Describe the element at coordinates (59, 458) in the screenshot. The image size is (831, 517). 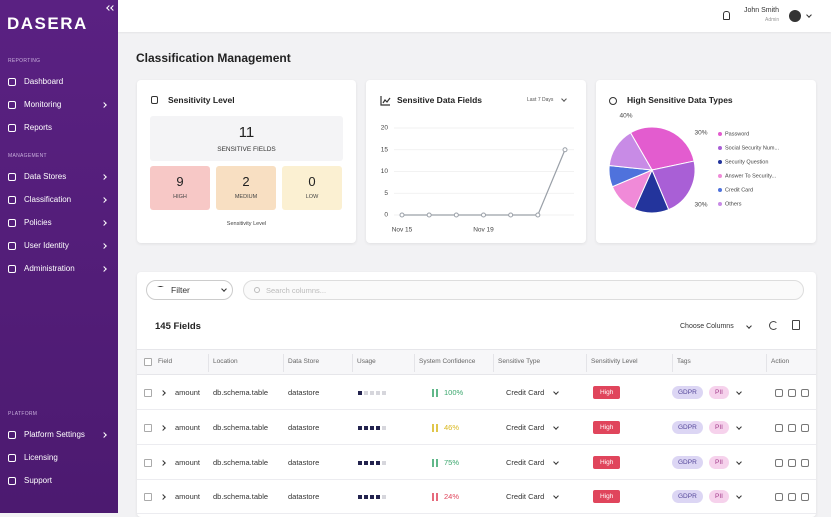
I see `nav-item: Licensing` at that location.